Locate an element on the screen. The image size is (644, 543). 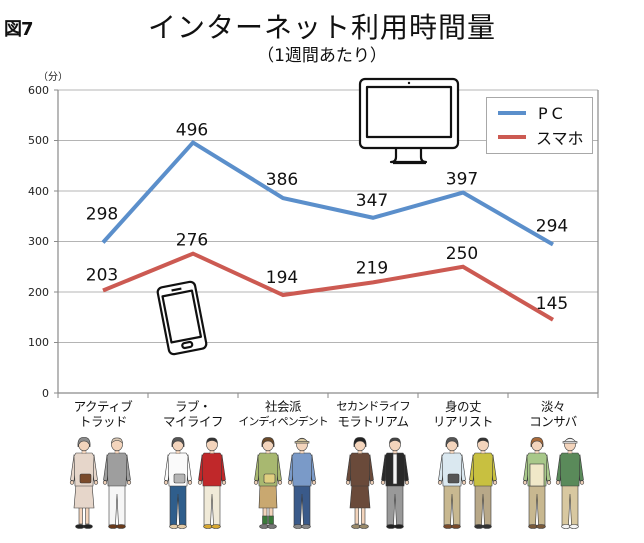
y-tick-300: 300 is located at coordinates (38, 241).